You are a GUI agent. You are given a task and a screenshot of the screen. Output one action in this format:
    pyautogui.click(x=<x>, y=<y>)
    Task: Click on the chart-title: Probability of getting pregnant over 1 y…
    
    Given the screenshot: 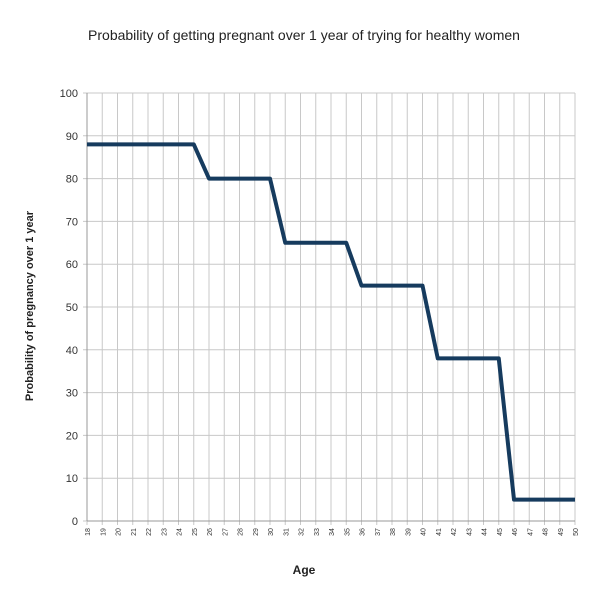 What is the action you would take?
    pyautogui.click(x=304, y=35)
    